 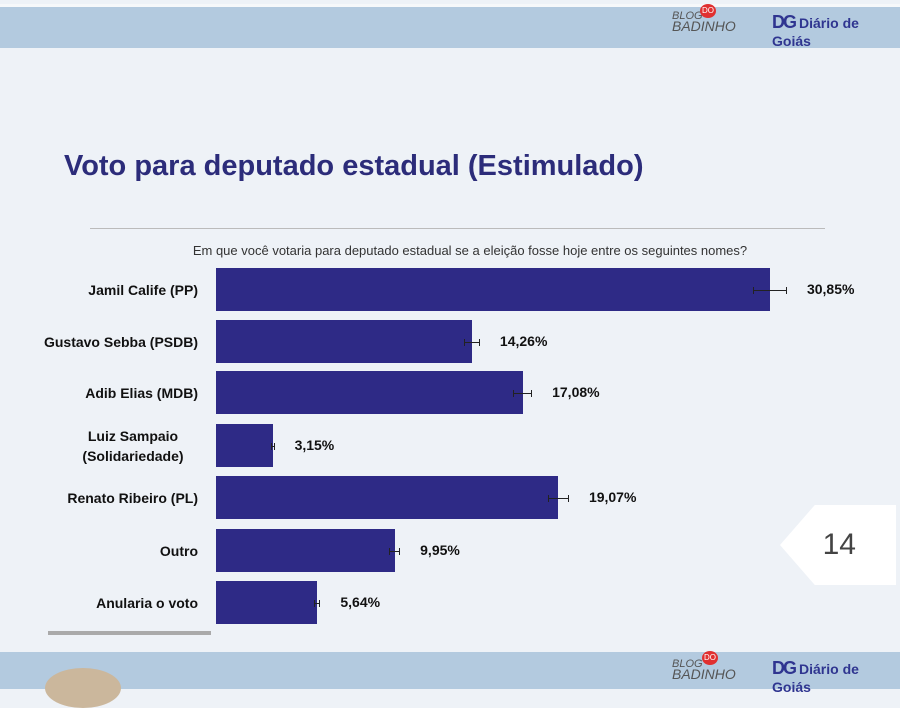 What do you see at coordinates (147, 602) in the screenshot?
I see `category-label: Anularia o voto` at bounding box center [147, 602].